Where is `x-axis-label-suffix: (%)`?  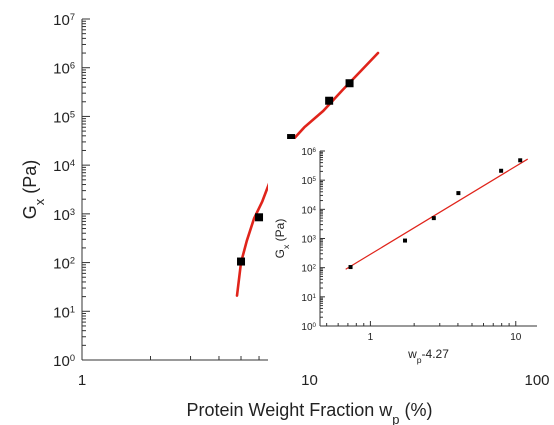
x-axis-label-suffix: (%) is located at coordinates (415, 410).